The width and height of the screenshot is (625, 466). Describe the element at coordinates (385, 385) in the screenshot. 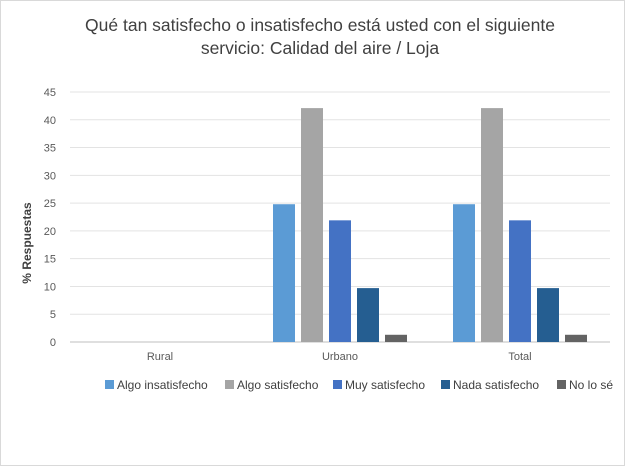

I see `legend-label: Muy satisfecho` at that location.